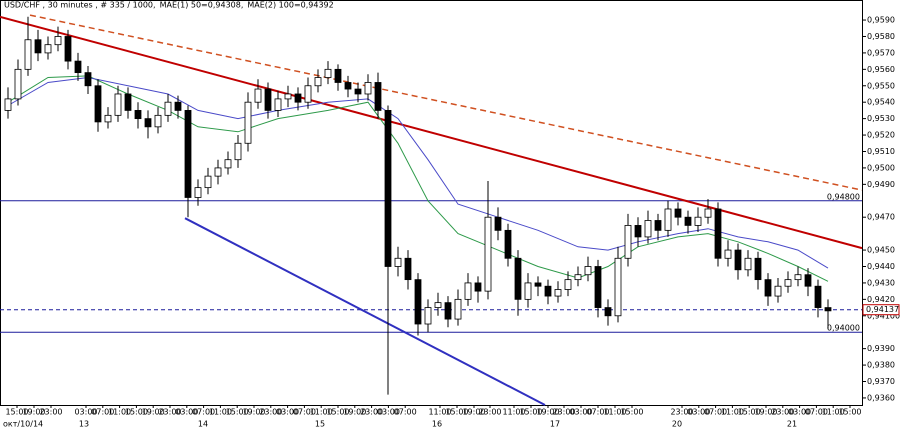 This screenshot has height=432, width=900. What do you see at coordinates (881, 85) in the screenshot?
I see `y-tick-label: 0,9550` at bounding box center [881, 85].